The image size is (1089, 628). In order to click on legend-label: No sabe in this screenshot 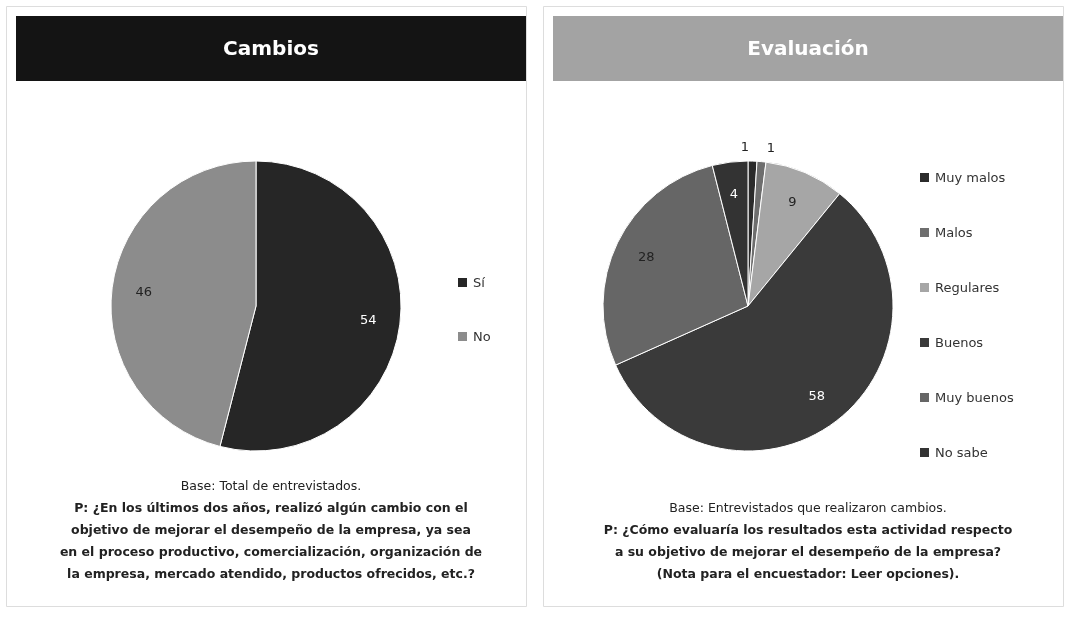, I will do `click(961, 452)`.